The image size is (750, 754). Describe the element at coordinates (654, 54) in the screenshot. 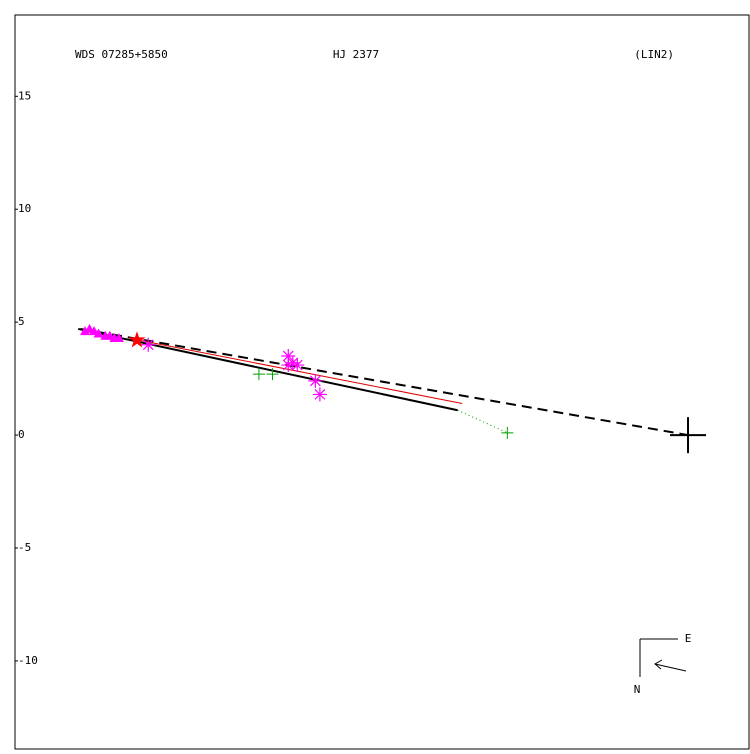

I see `reference: (LIN2)` at that location.